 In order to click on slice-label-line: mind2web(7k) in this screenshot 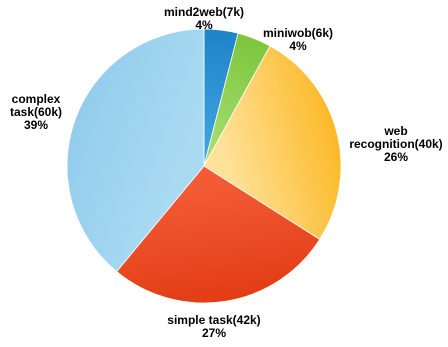, I will do `click(204, 12)`.